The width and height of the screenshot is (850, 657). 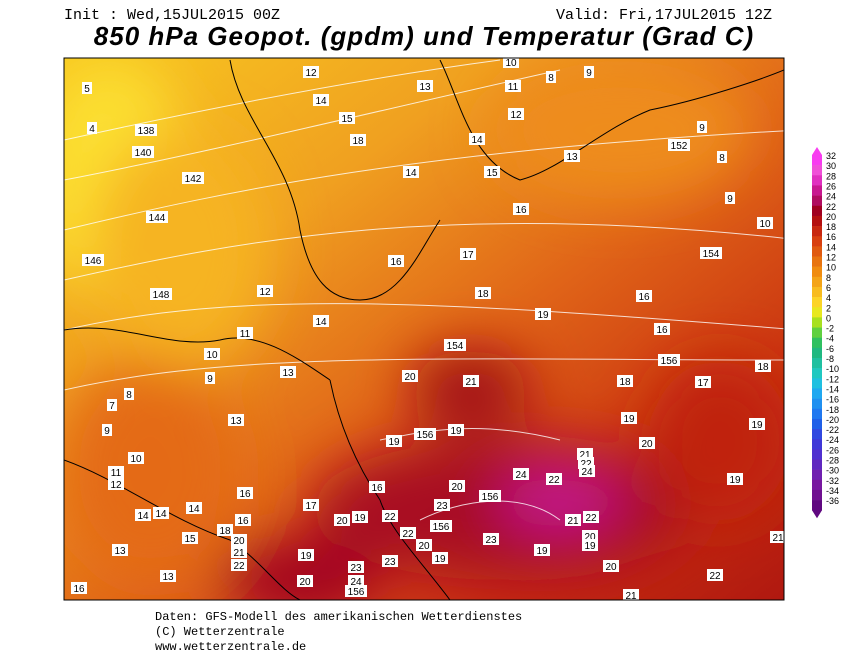 I want to click on contour-label: 144, so click(x=157, y=218).